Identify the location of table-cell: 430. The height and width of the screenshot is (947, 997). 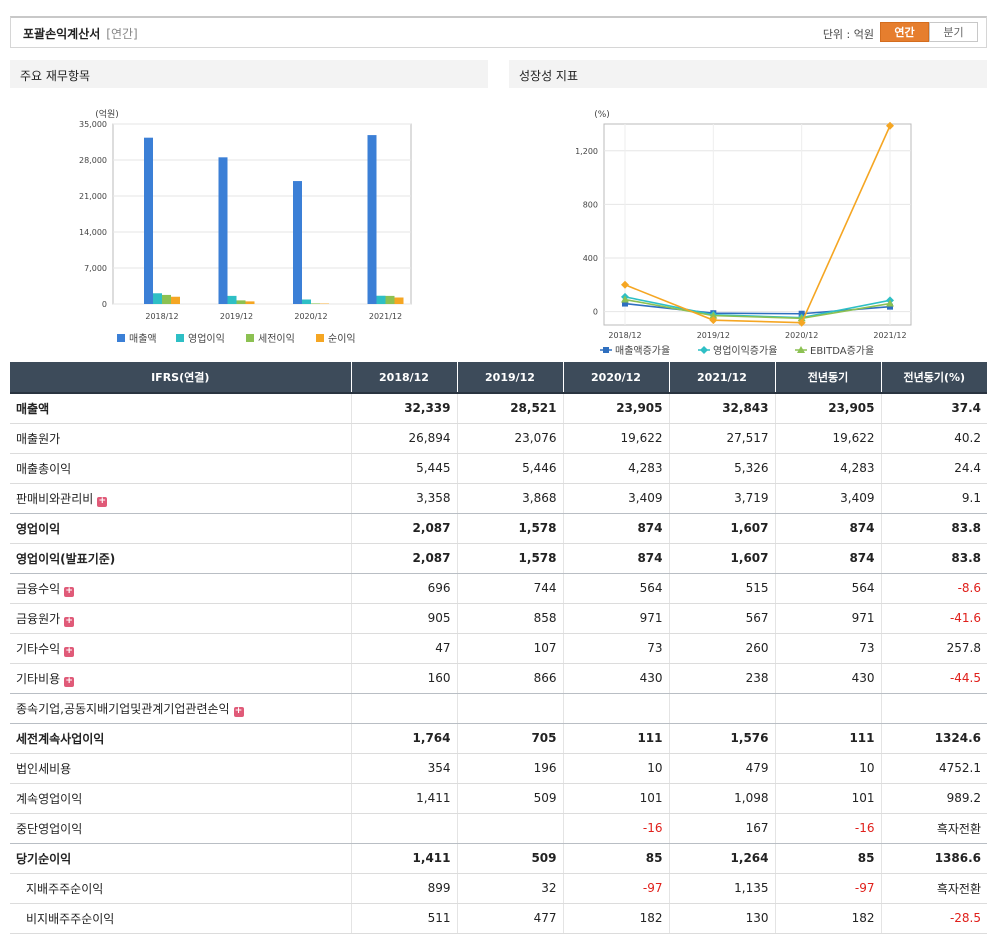
(827, 678).